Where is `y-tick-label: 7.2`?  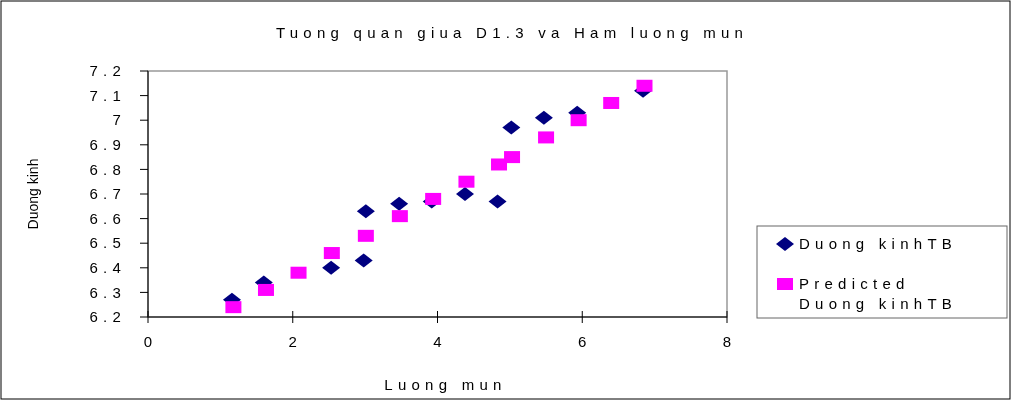 y-tick-label: 7.2 is located at coordinates (107, 71).